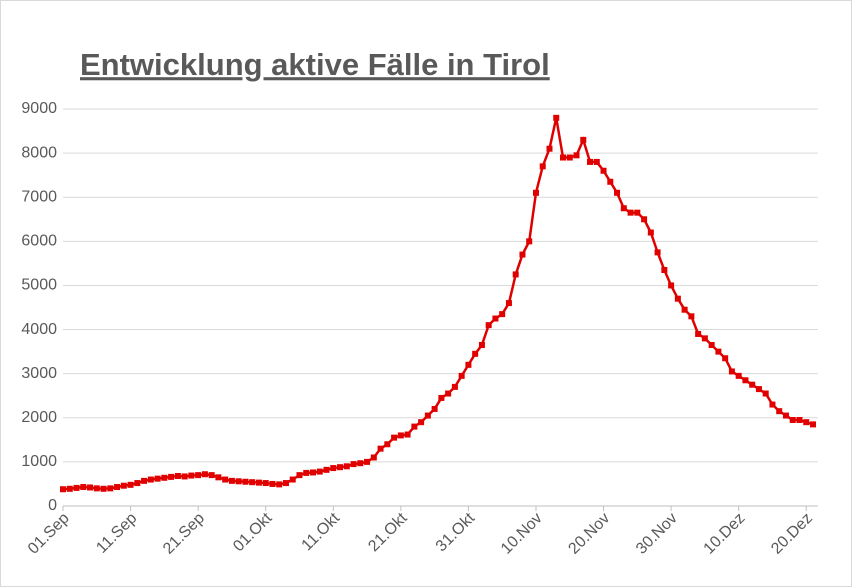 This screenshot has width=852, height=587. I want to click on y-tick-label: 7000, so click(39, 196).